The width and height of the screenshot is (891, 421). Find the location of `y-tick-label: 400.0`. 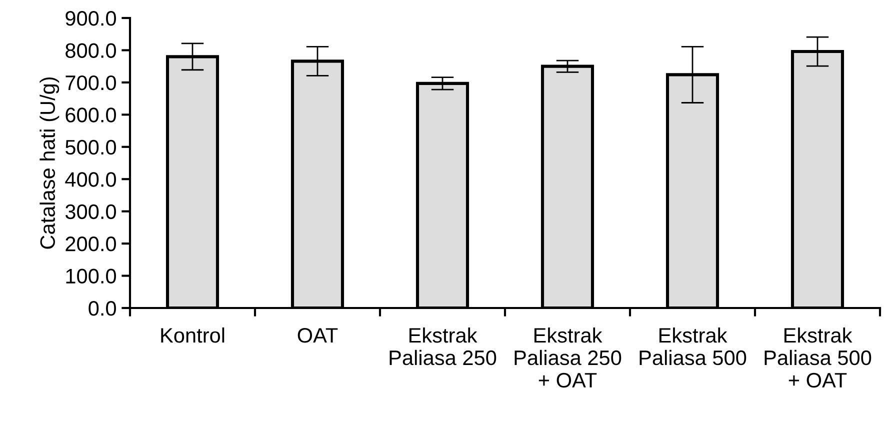

y-tick-label: 400.0 is located at coordinates (90, 179).